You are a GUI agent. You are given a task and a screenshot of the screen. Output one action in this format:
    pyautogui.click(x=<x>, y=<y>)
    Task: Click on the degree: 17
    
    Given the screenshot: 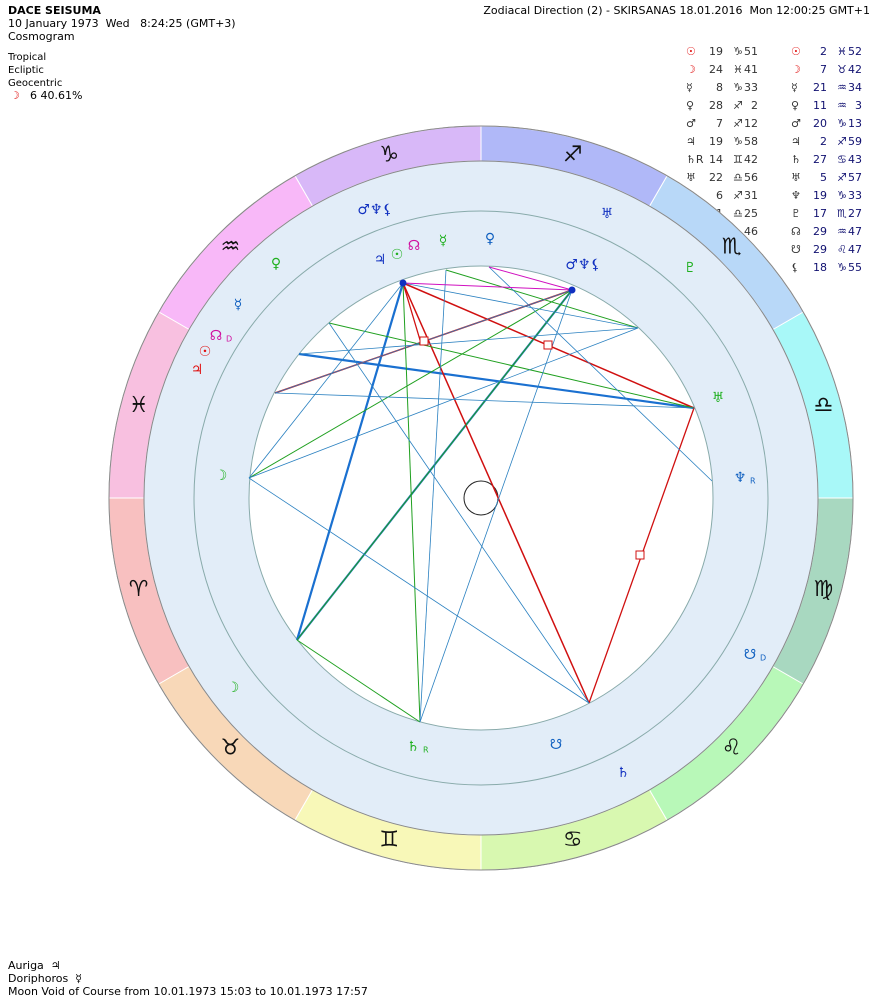 What is the action you would take?
    pyautogui.click(x=820, y=213)
    